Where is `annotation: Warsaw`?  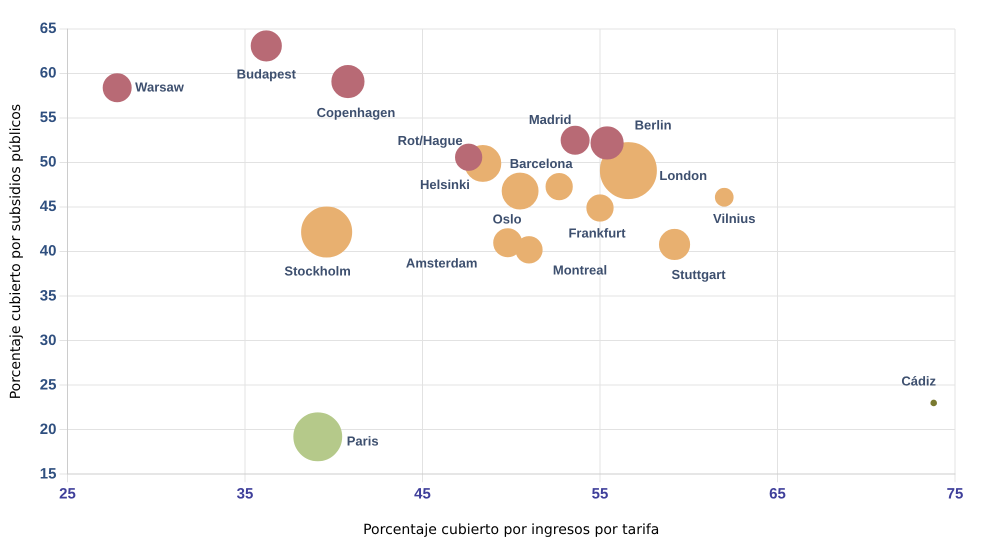
annotation: Warsaw is located at coordinates (160, 86).